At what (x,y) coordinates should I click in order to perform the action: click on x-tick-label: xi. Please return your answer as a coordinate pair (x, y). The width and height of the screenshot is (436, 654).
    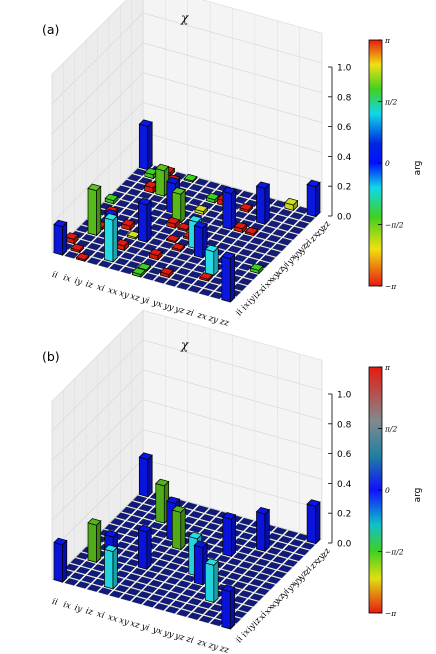
    Looking at the image, I should click on (101, 615).